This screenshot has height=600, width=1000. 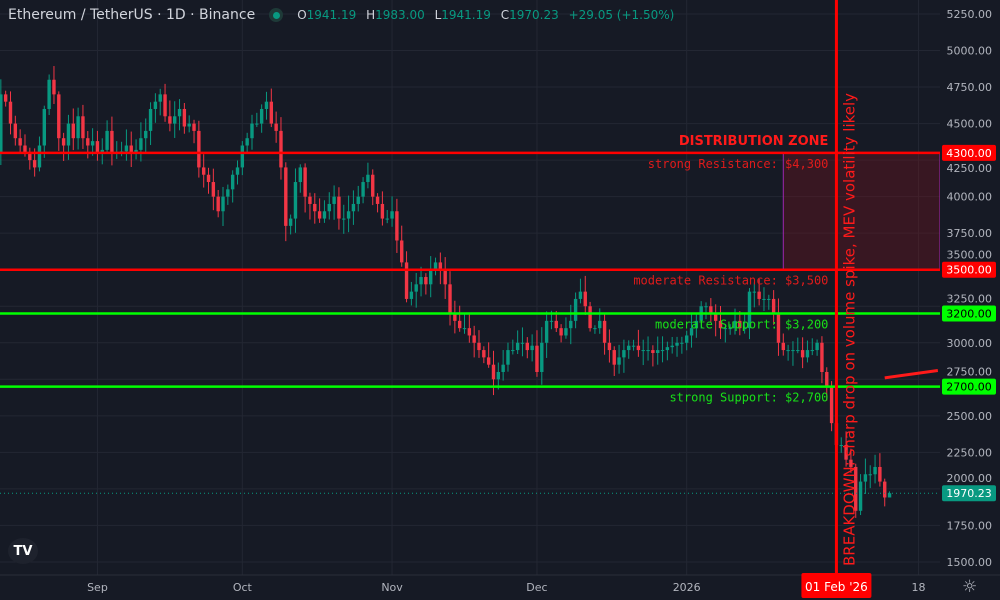 What do you see at coordinates (969, 314) in the screenshot?
I see `level-axis-label: 3200.00` at bounding box center [969, 314].